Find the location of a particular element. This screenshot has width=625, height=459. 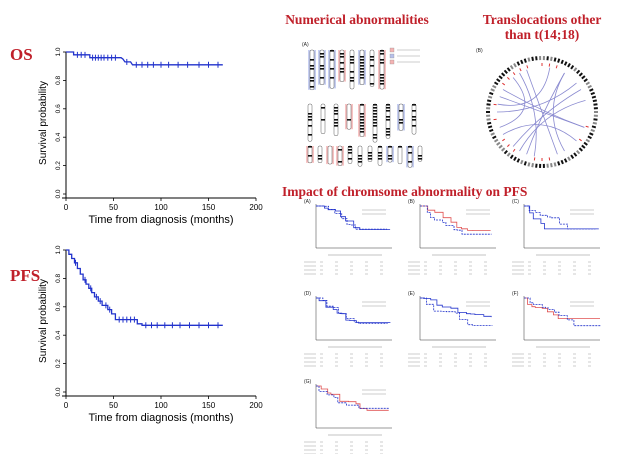

y-tick-label: 0.8 is located at coordinates (58, 80).